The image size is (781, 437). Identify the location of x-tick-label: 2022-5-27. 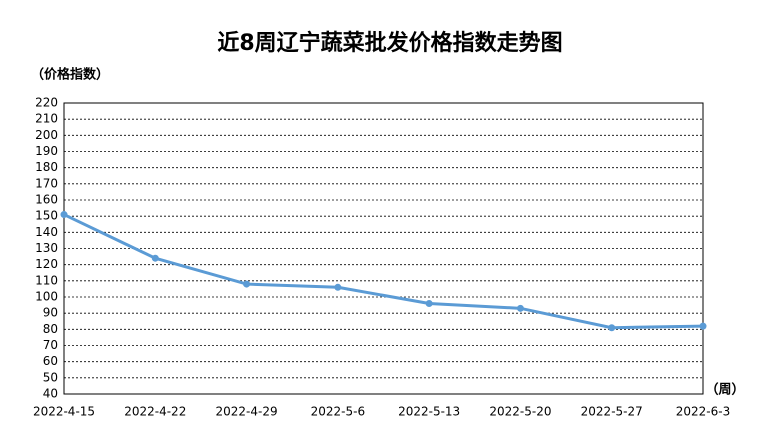
(612, 412).